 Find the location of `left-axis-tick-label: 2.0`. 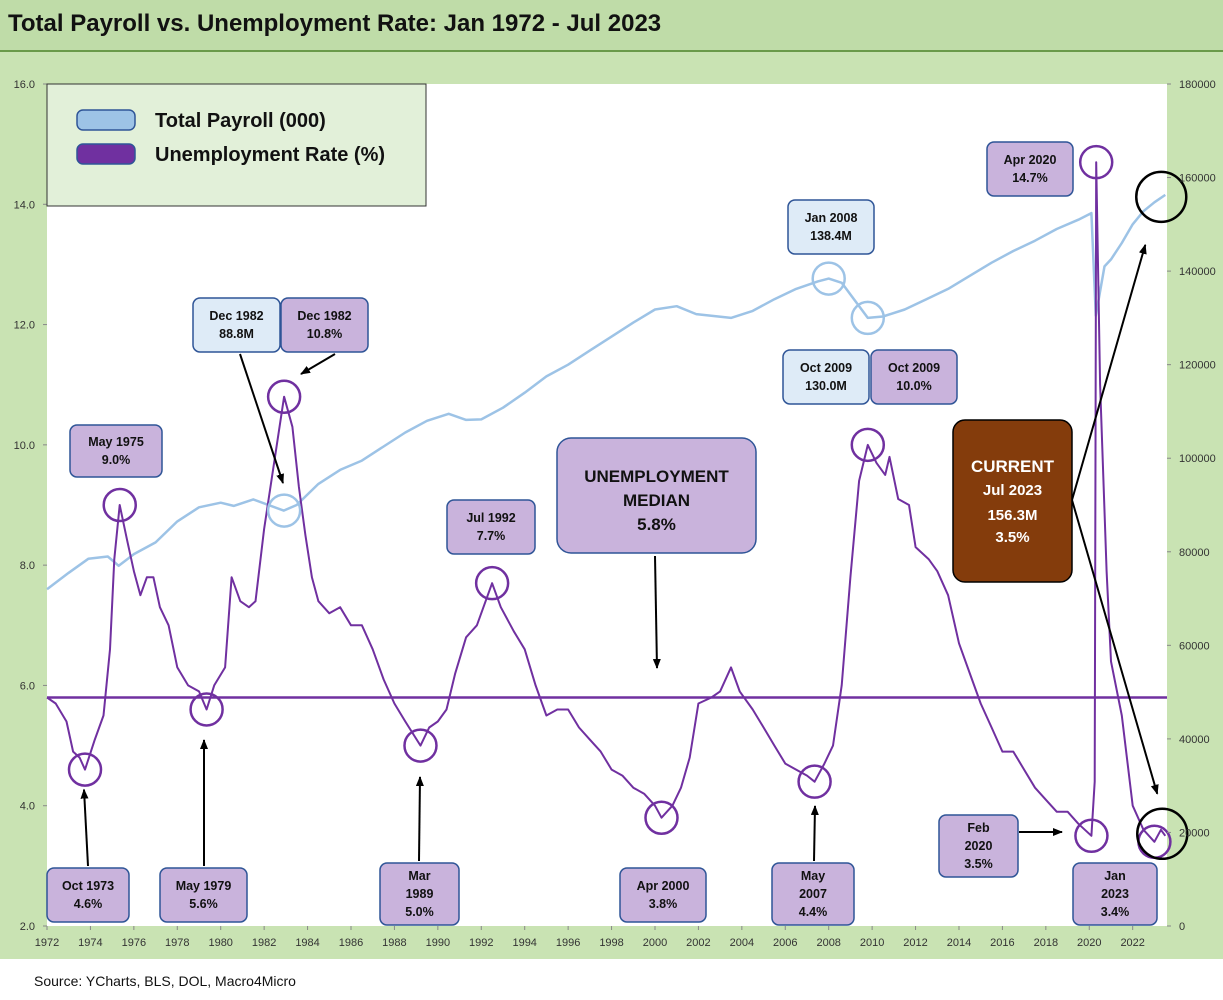

left-axis-tick-label: 2.0 is located at coordinates (27, 927).